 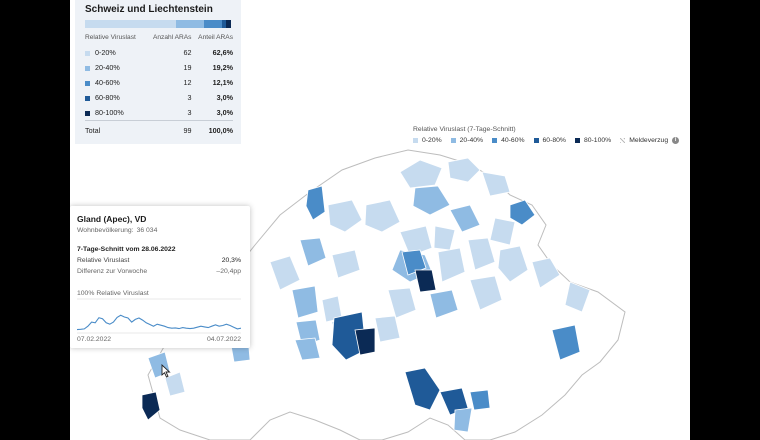 What do you see at coordinates (105, 230) in the screenshot?
I see `population-label: Wohnbevölkerung:` at bounding box center [105, 230].